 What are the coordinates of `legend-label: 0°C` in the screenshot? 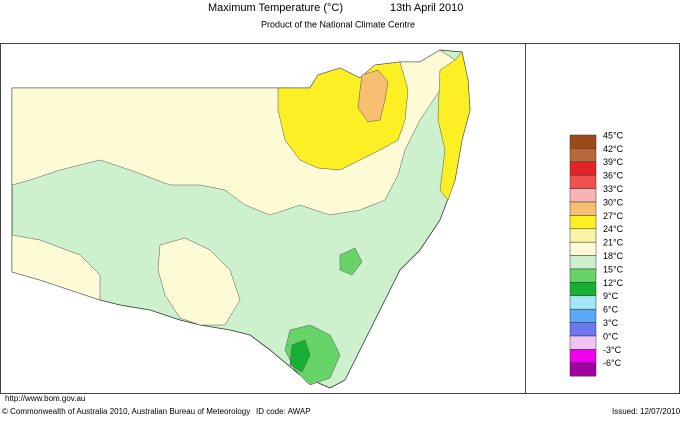 It's located at (611, 336).